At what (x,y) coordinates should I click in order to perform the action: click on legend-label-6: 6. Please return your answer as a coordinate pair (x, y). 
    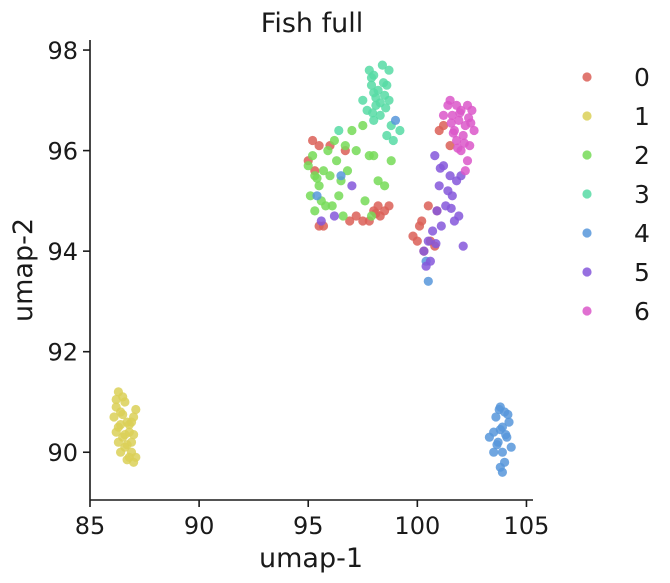
    Looking at the image, I should click on (642, 311).